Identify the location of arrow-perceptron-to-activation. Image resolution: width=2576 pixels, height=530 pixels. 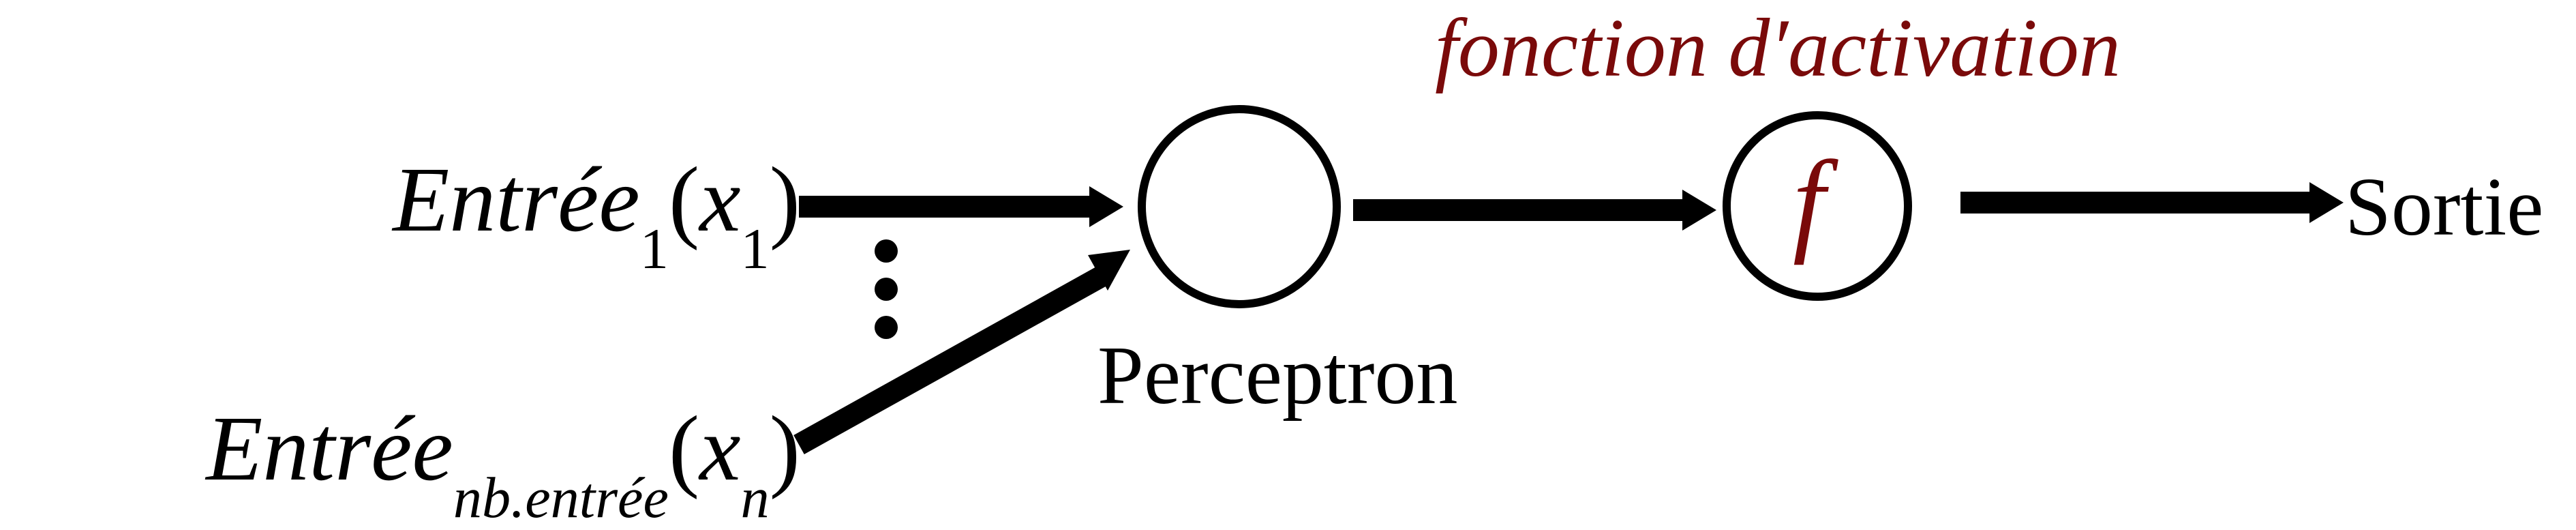
(1535, 210).